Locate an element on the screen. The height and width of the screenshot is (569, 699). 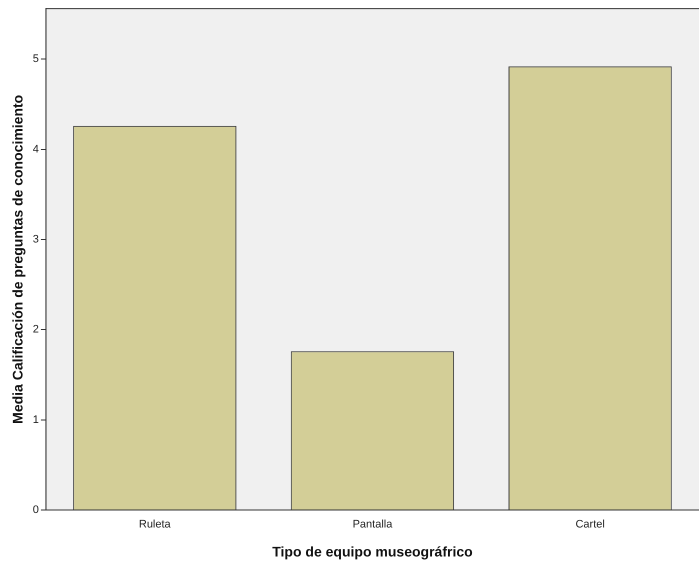
y-tick-label: 2 is located at coordinates (35, 330).